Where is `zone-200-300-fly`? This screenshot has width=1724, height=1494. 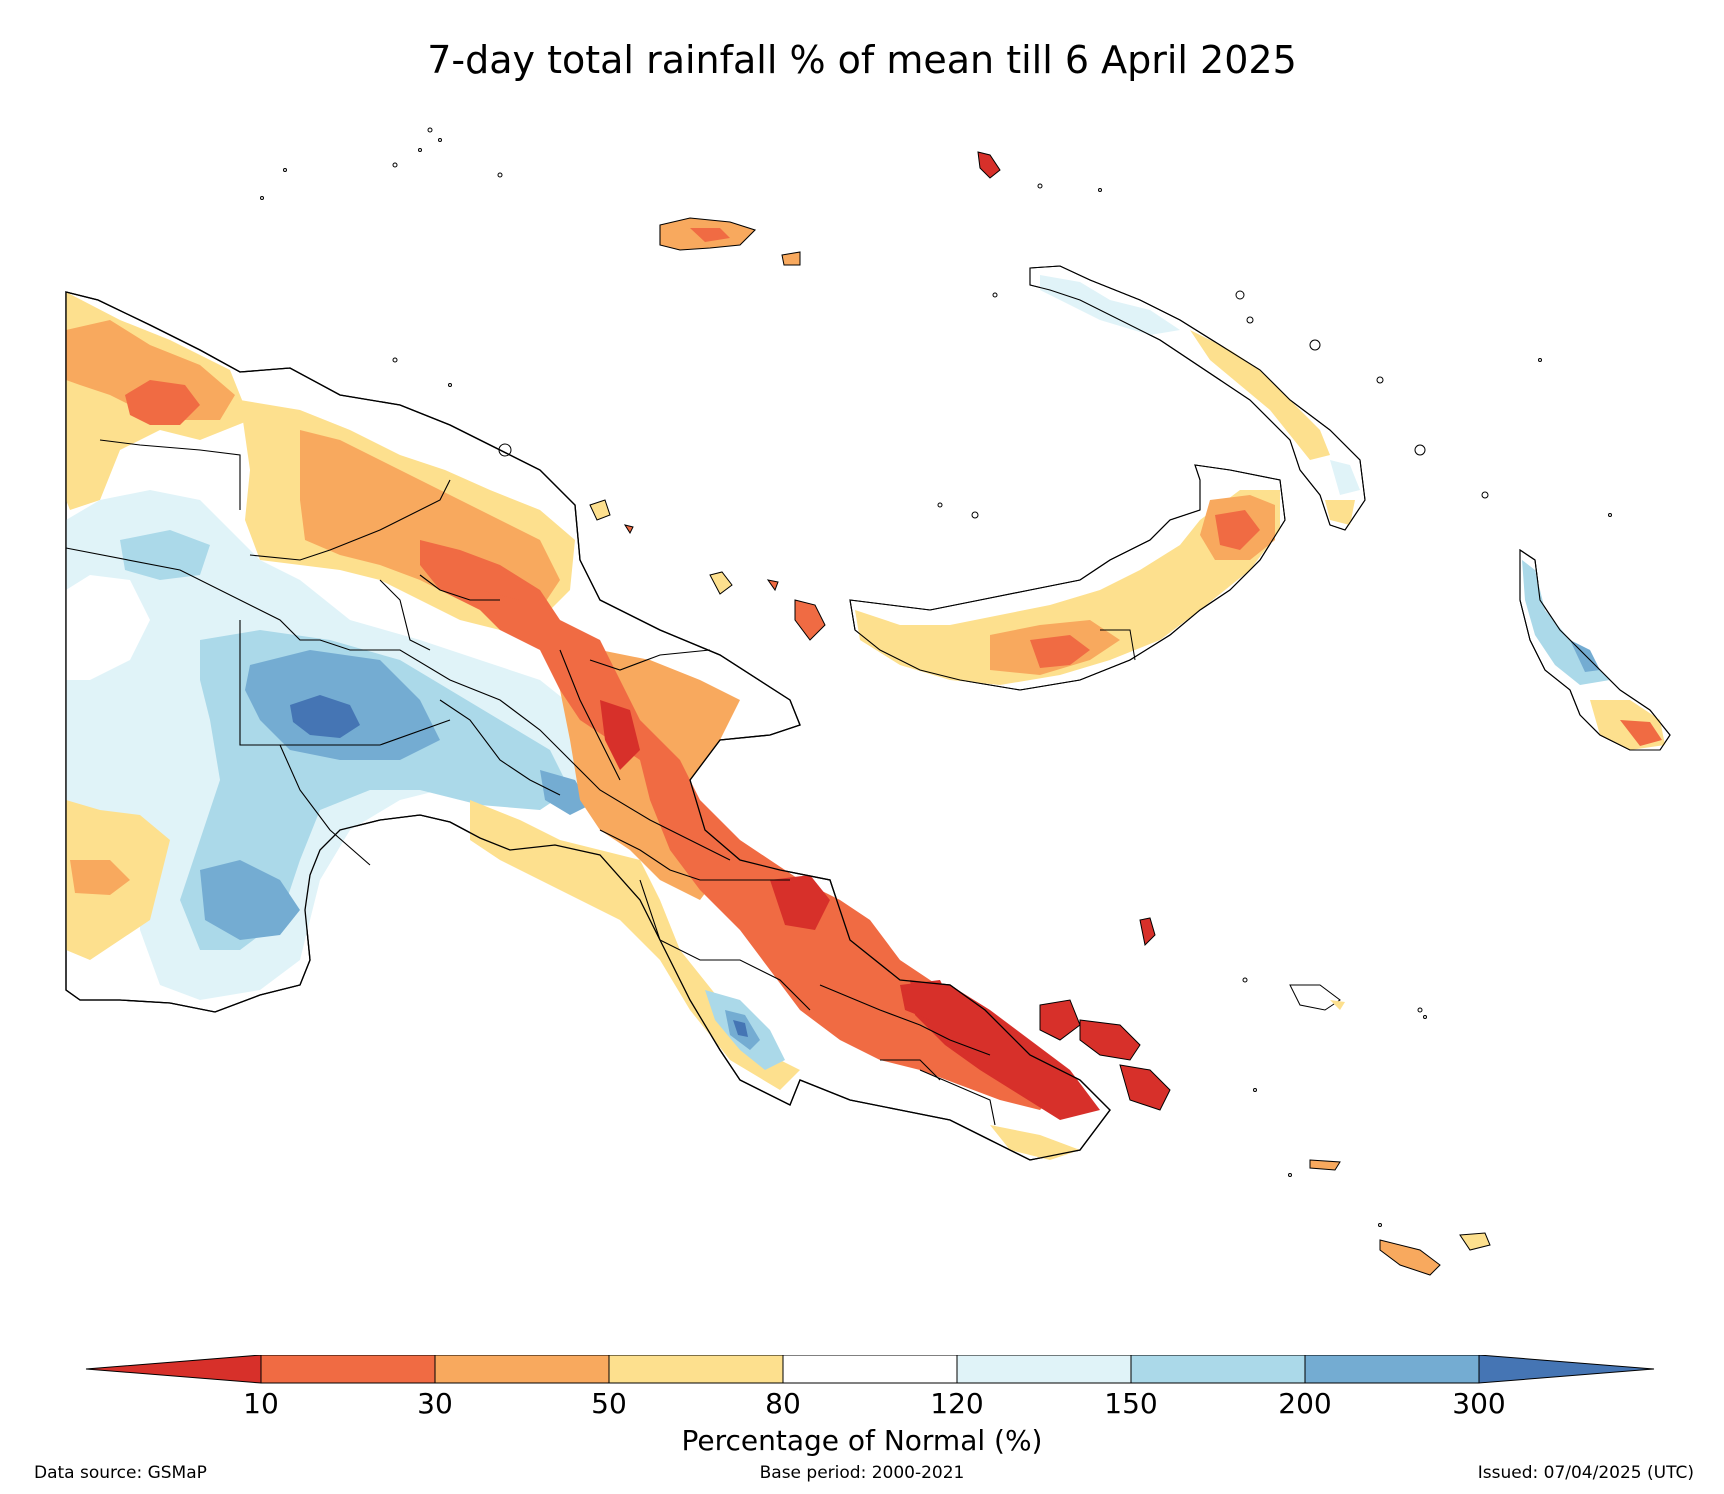
zone-200-300-fly is located at coordinates (250, 900).